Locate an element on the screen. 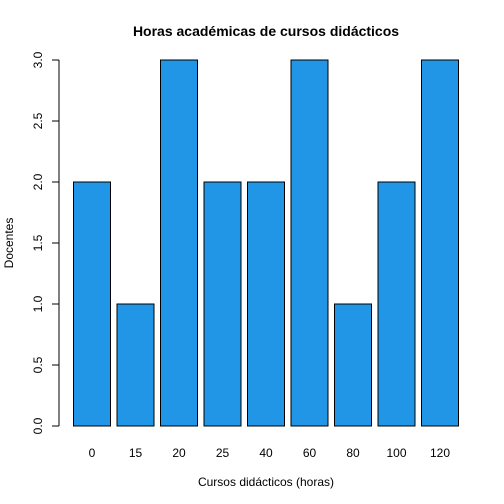 Image resolution: width=504 pixels, height=504 pixels. y-axis-label: Docentes is located at coordinates (9, 243).